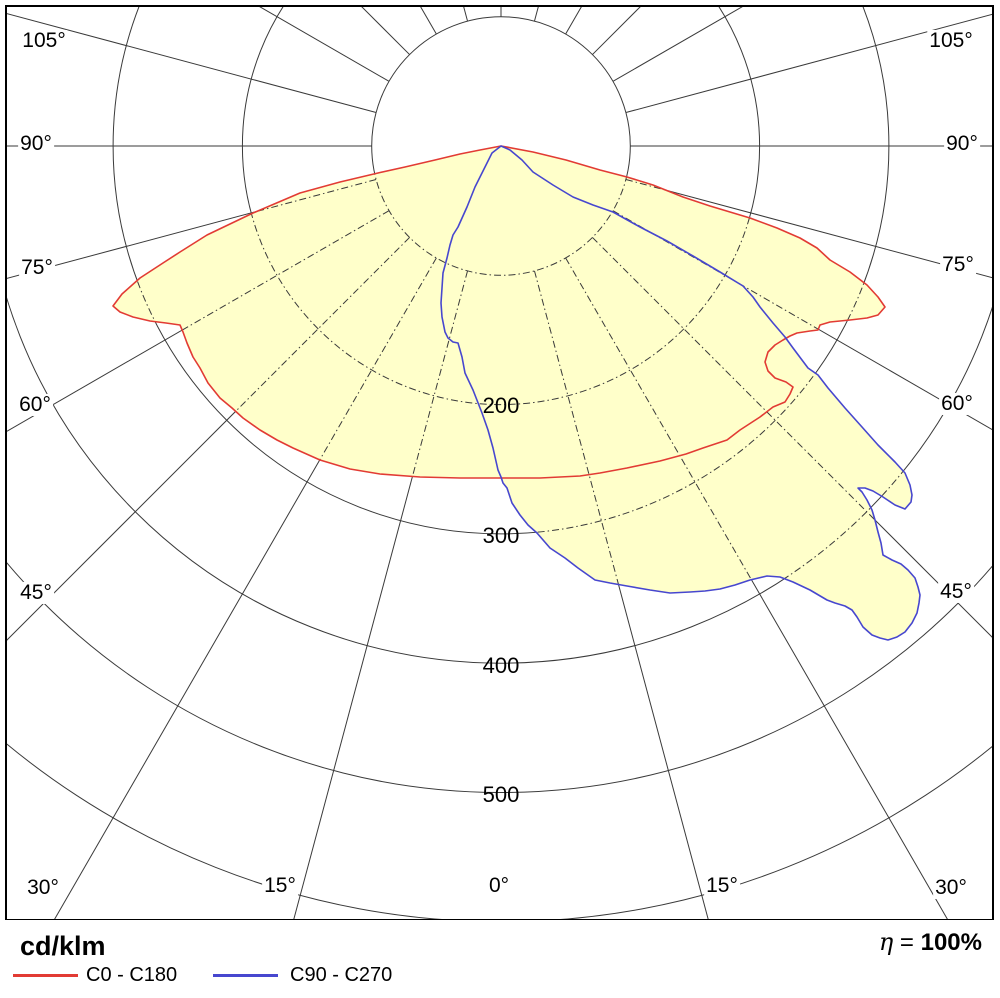 The height and width of the screenshot is (998, 1000). I want to click on legend-units-title: cd/klm, so click(63, 946).